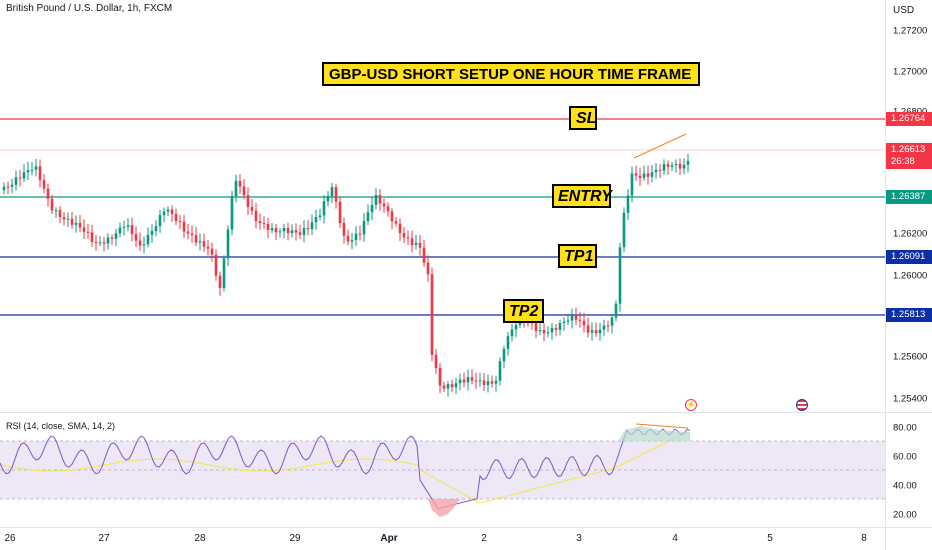  What do you see at coordinates (905, 515) in the screenshot?
I see `rsi-axis-label: 20.00` at bounding box center [905, 515].